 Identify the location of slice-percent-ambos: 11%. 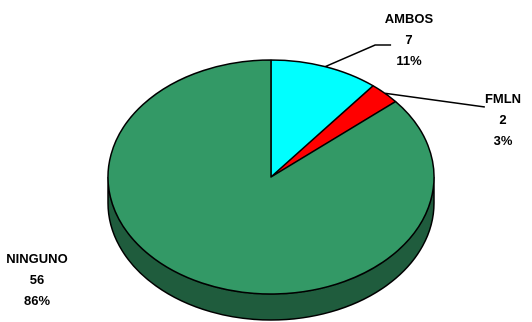
(409, 60).